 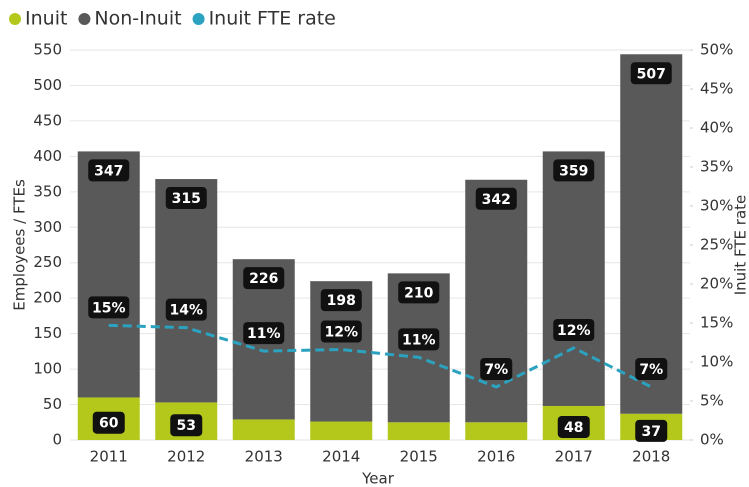 I want to click on y-tick-label: 150, so click(x=47, y=333).